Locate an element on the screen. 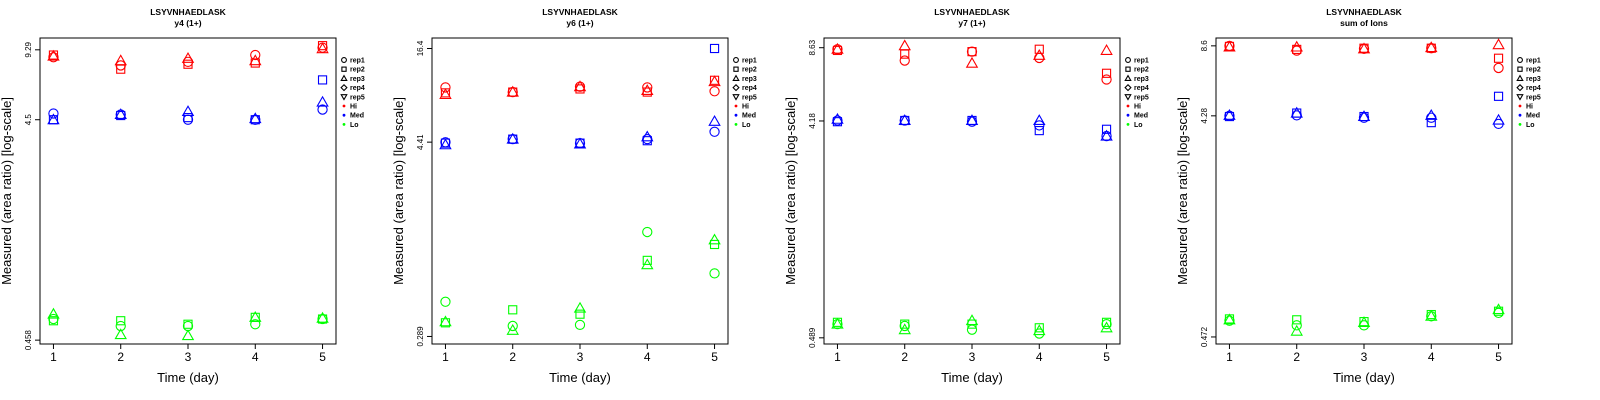  y-tick-label: 0.289 is located at coordinates (420, 336).